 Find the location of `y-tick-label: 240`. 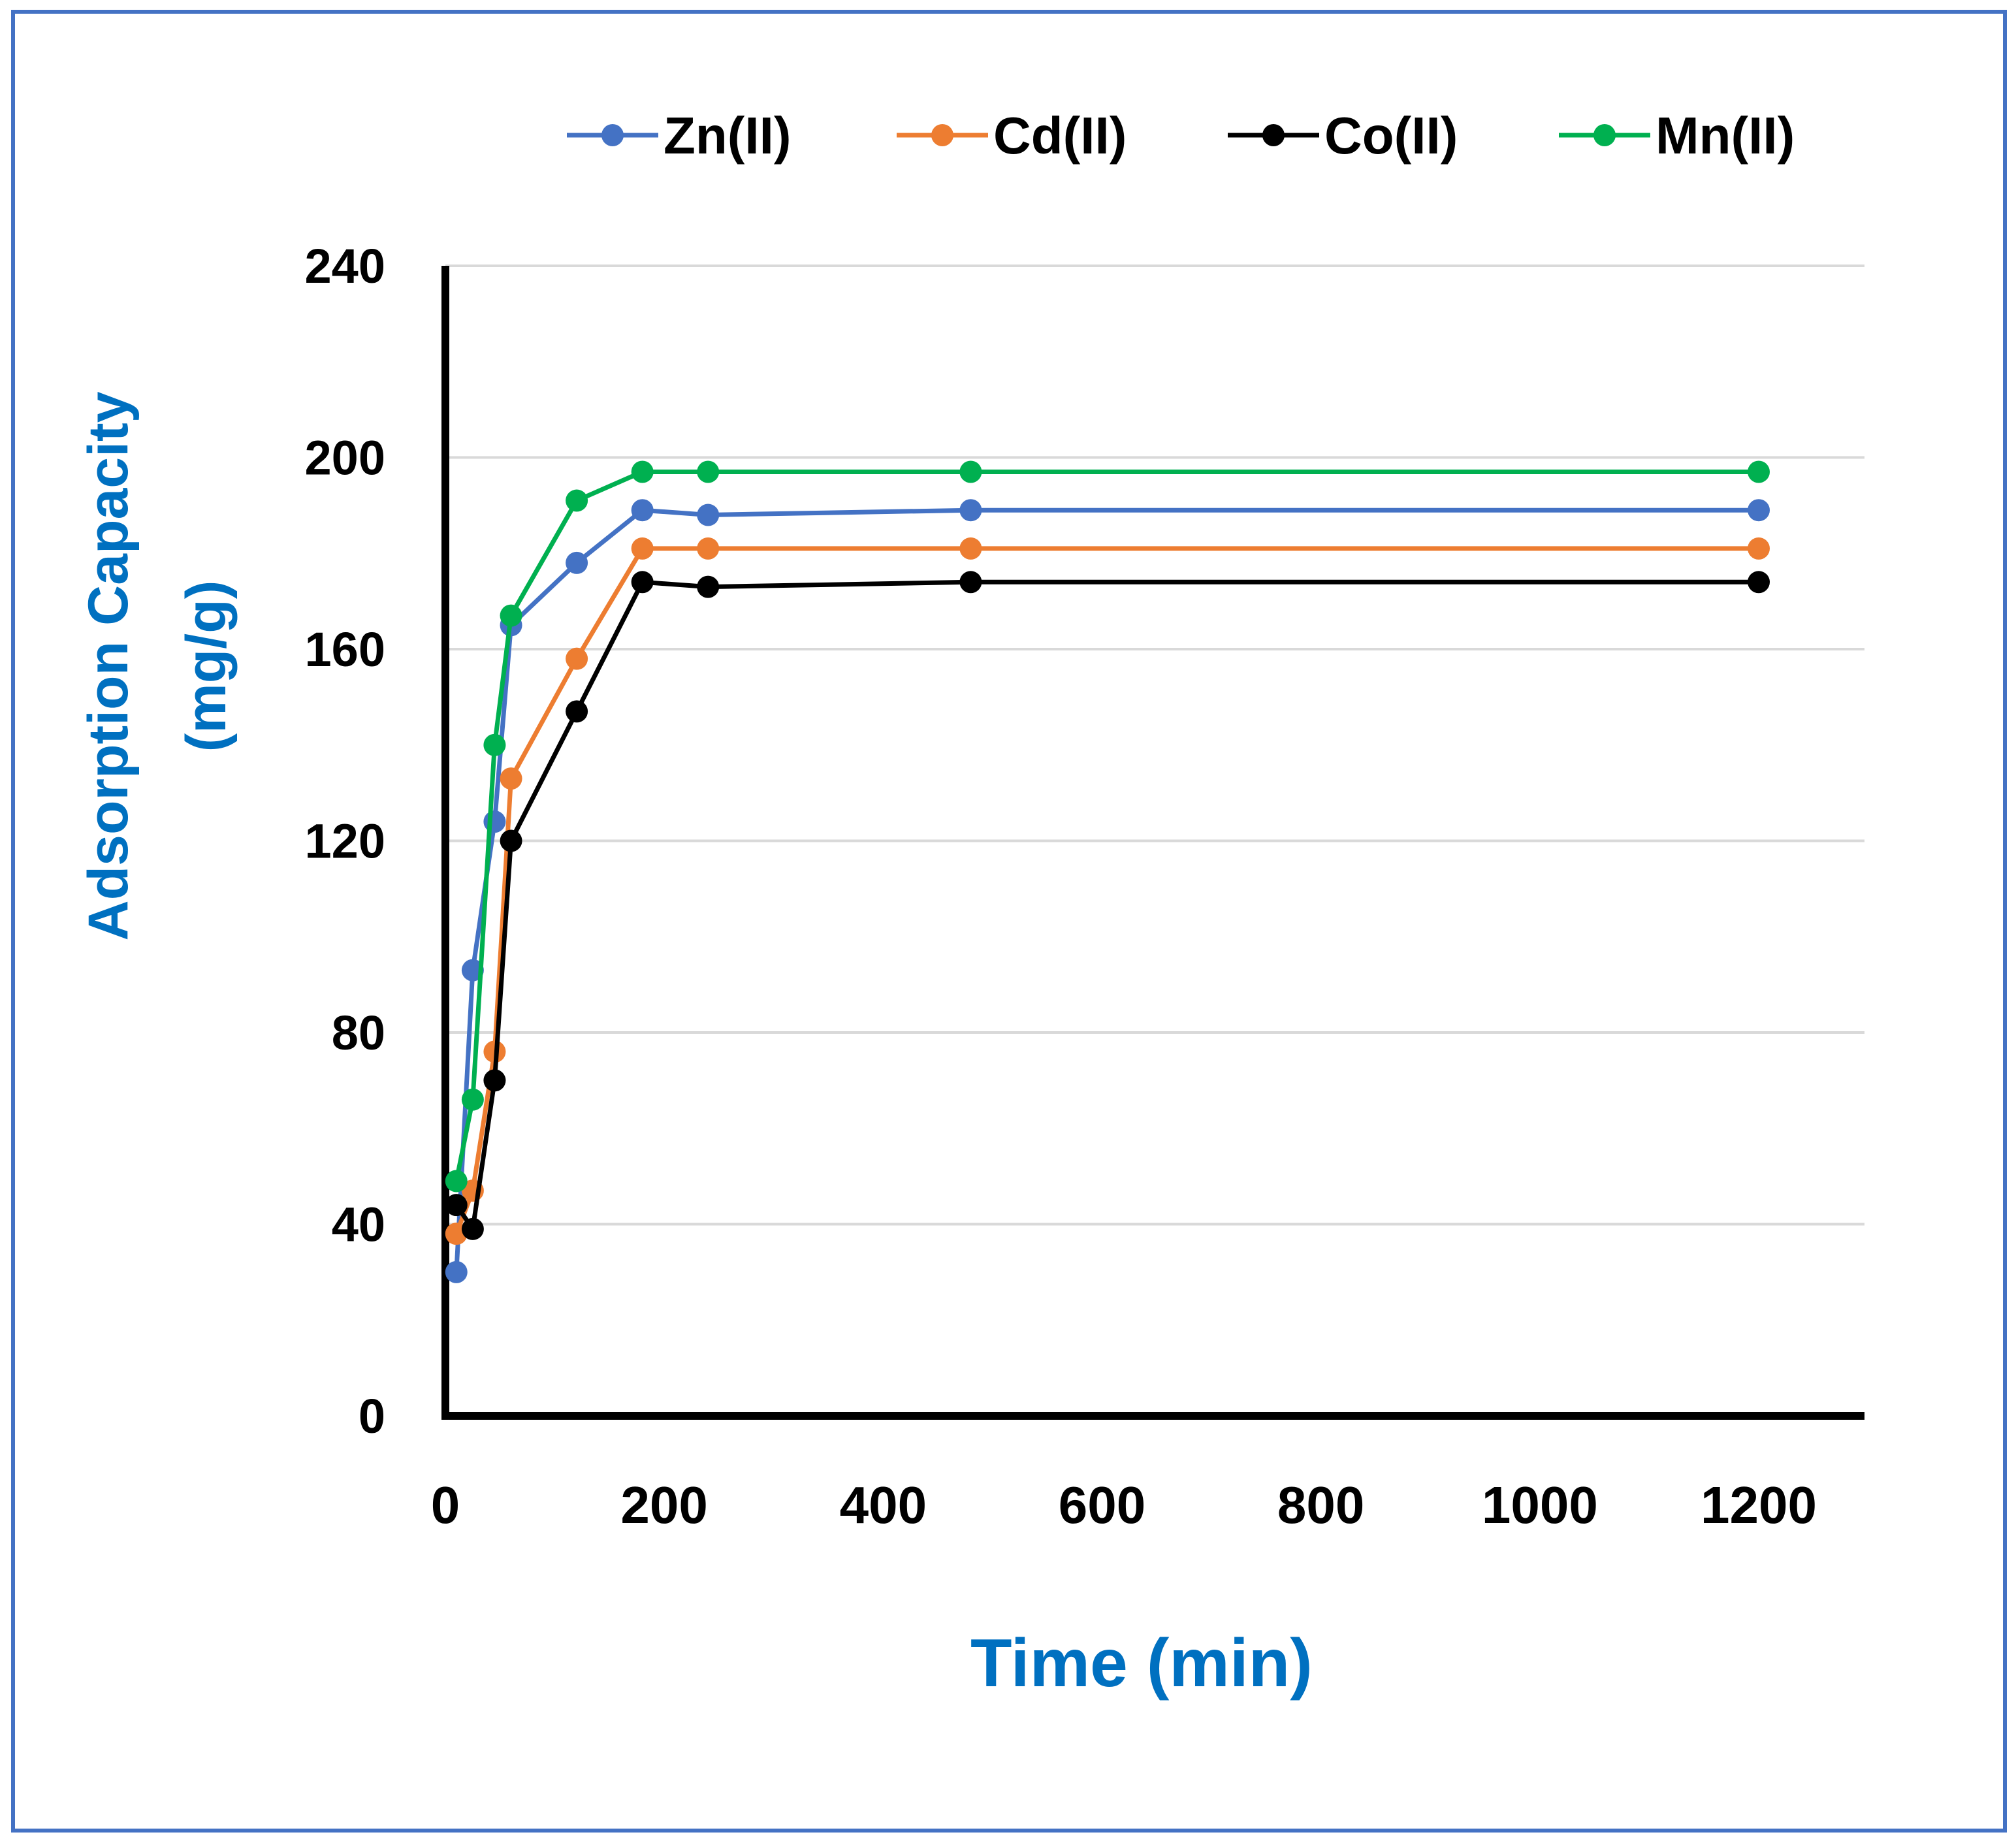

y-tick-label: 240 is located at coordinates (345, 266).